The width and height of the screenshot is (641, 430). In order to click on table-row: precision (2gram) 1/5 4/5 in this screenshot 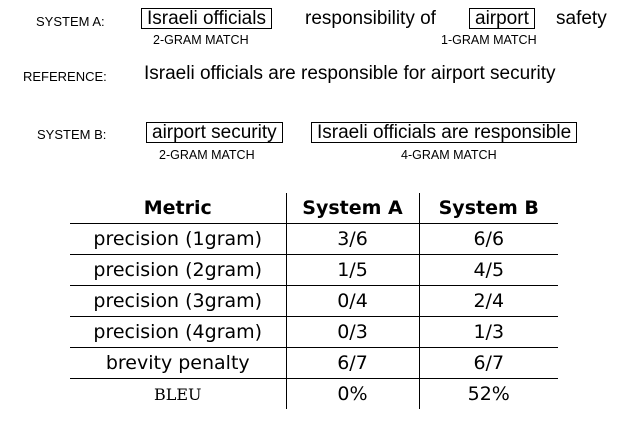, I will do `click(314, 270)`.